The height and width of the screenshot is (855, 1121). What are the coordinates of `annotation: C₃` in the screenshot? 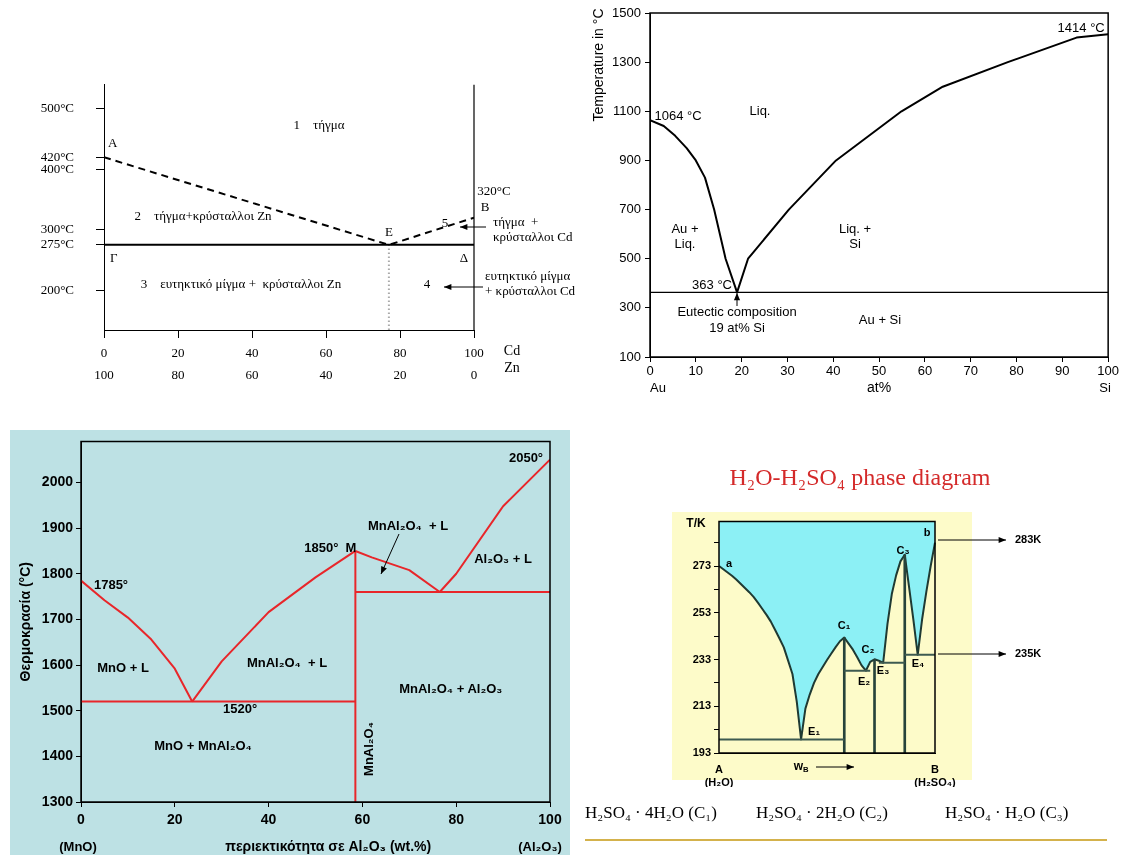 It's located at (903, 550).